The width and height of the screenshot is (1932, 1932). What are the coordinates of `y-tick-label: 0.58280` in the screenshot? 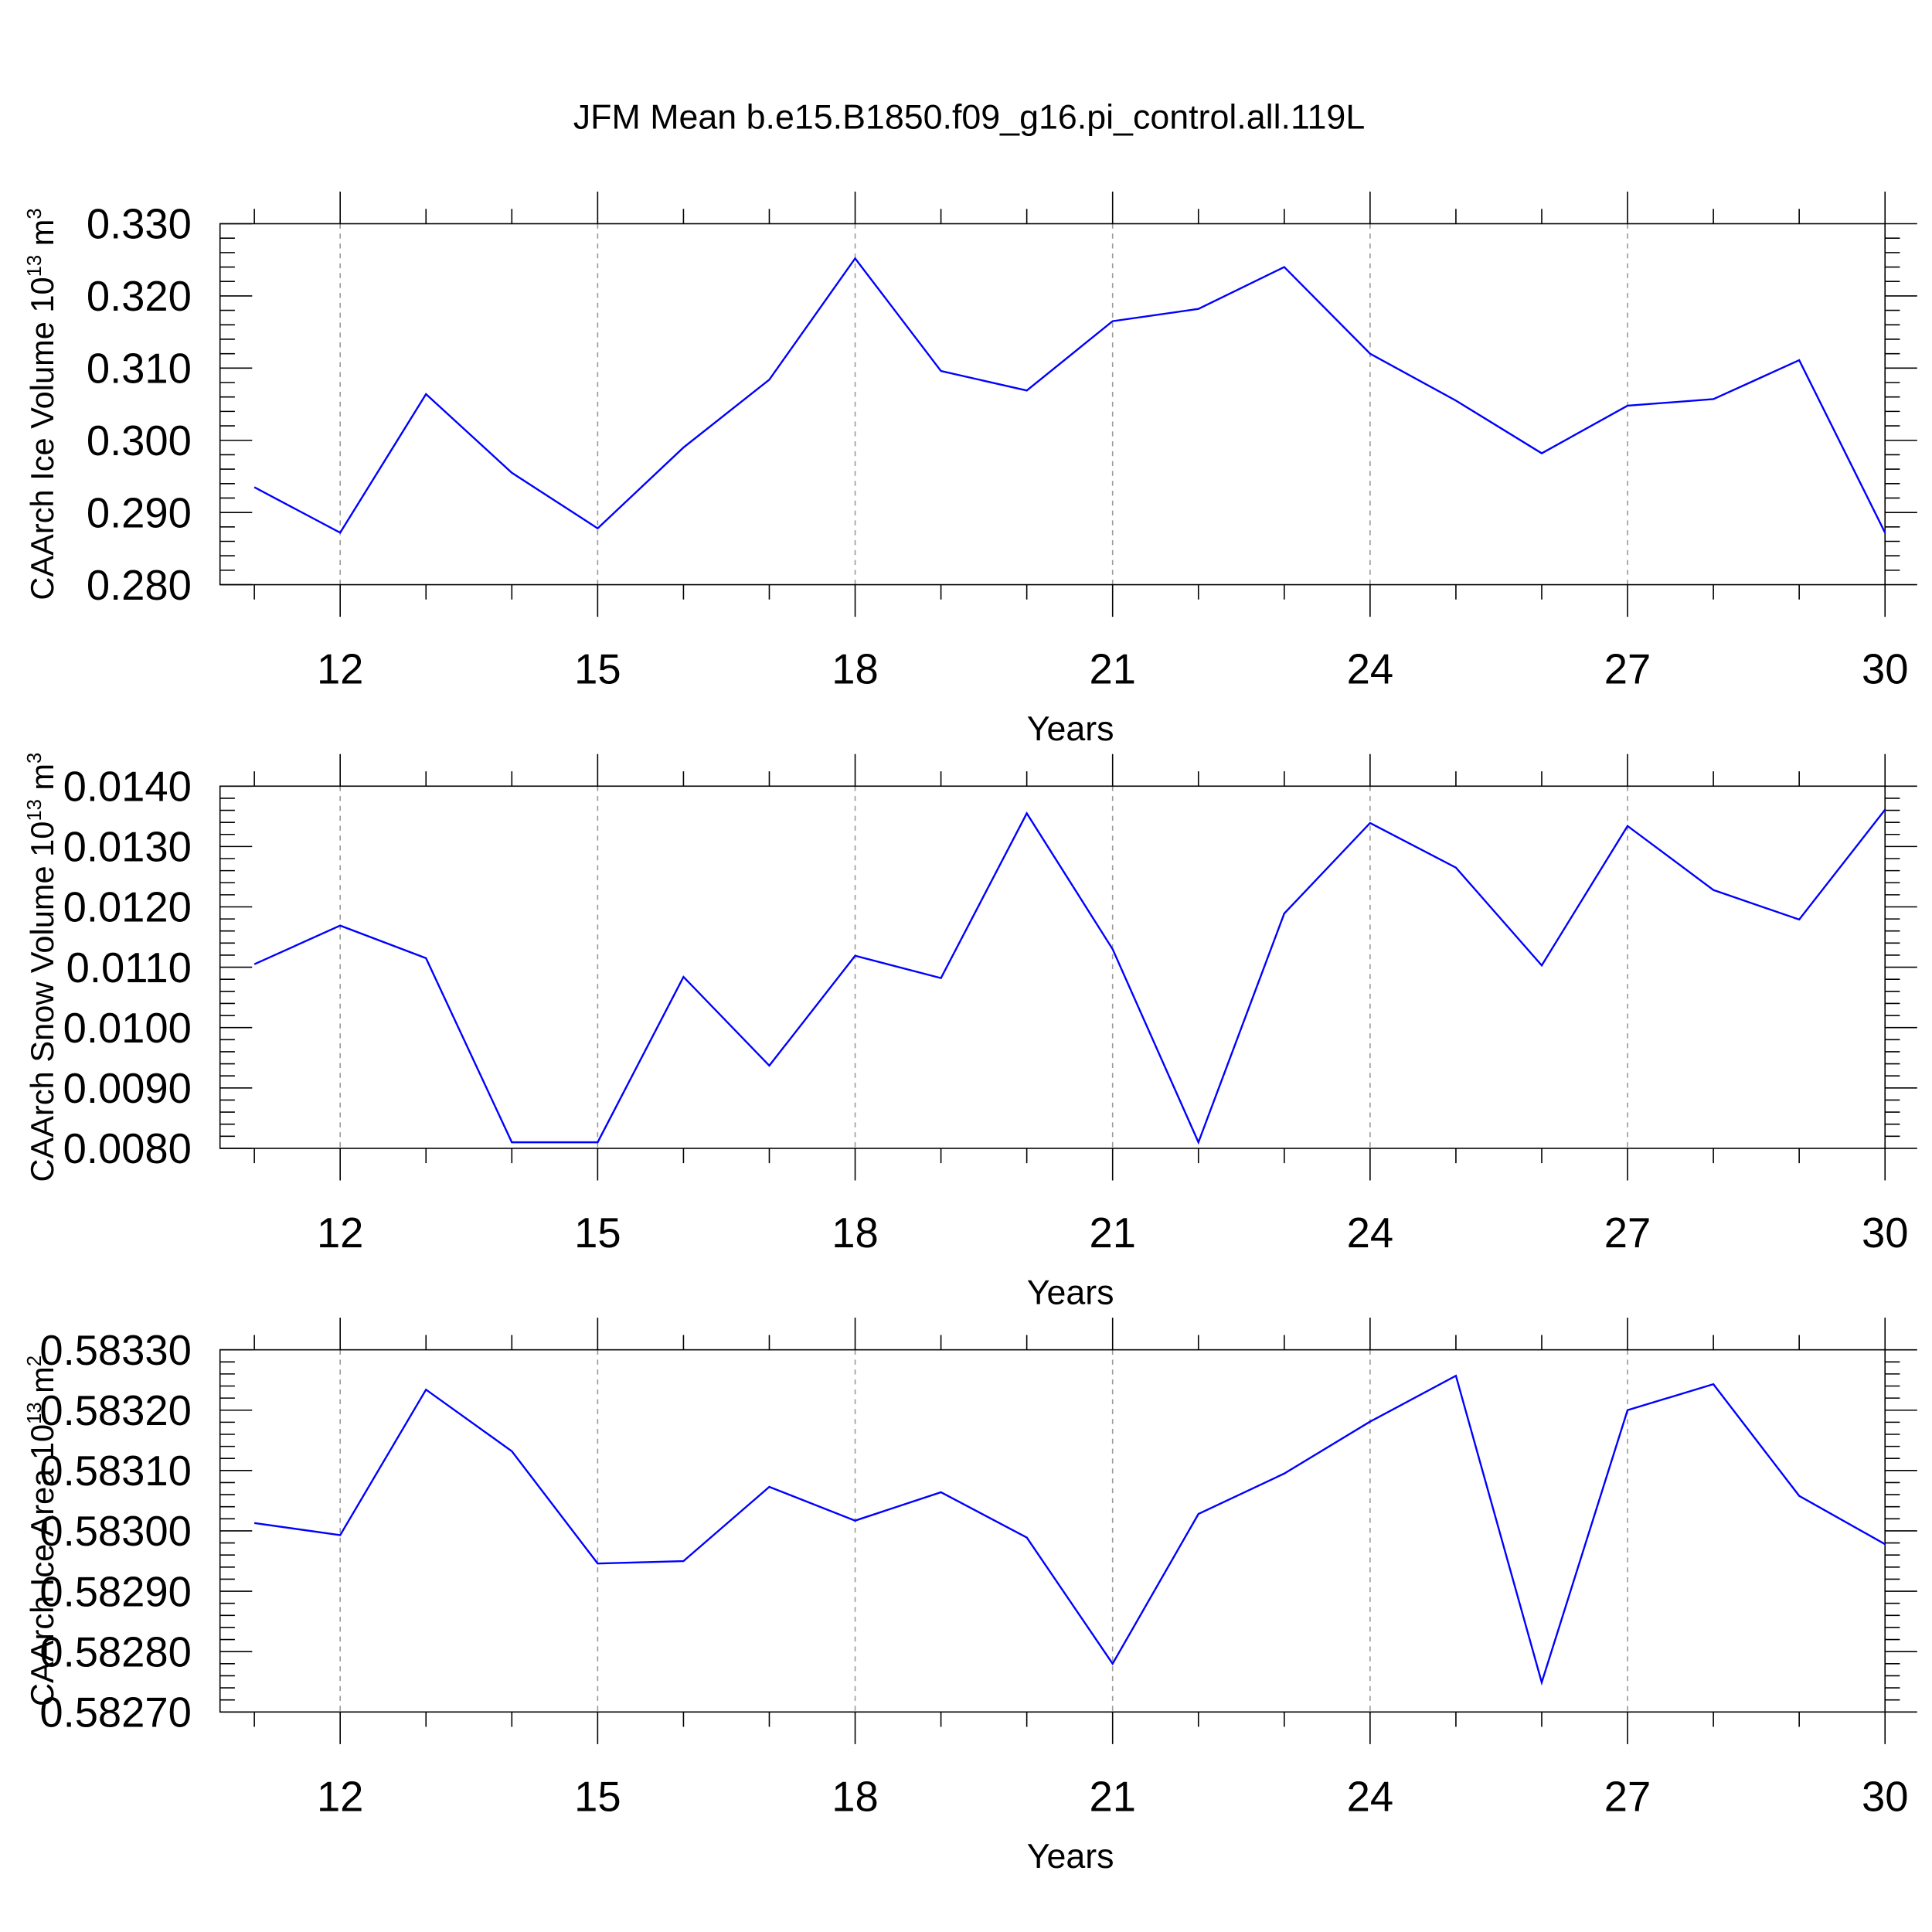 It's located at (116, 1652).